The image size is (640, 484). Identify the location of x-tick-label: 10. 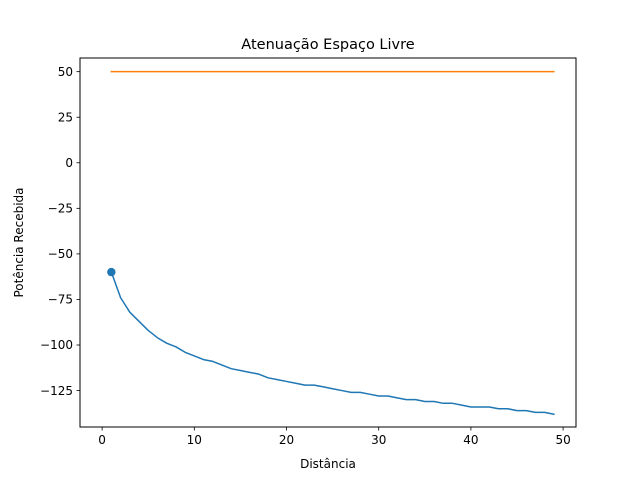
(194, 440).